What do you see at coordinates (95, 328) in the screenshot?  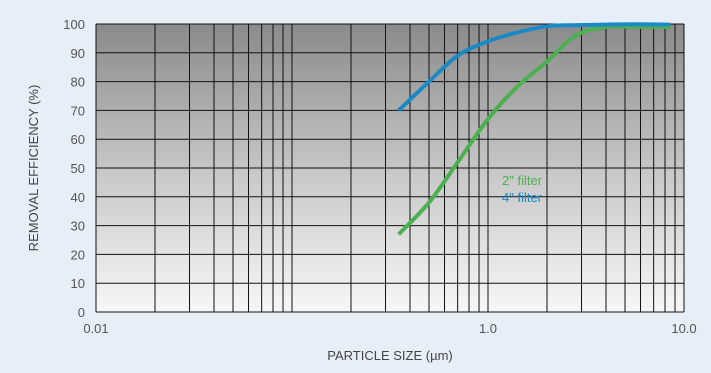 I see `x-tick-label: 0.01` at bounding box center [95, 328].